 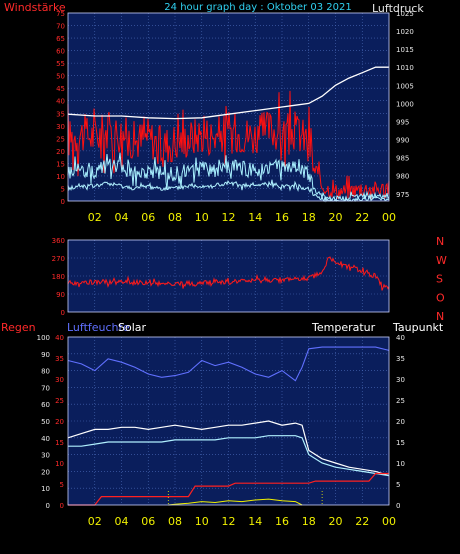 What do you see at coordinates (122, 217) in the screenshot?
I see `time-tick-label: 04` at bounding box center [122, 217].